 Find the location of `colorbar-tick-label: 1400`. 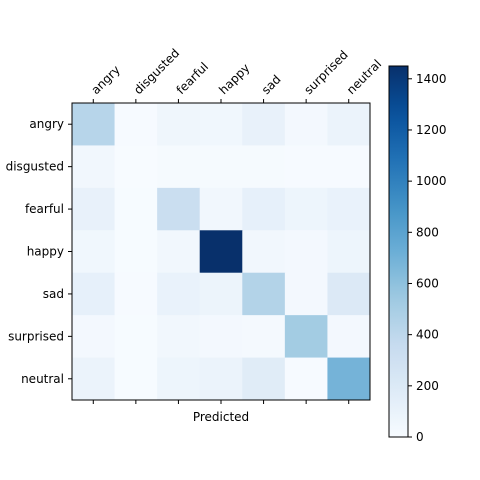

colorbar-tick-label: 1400 is located at coordinates (431, 79).